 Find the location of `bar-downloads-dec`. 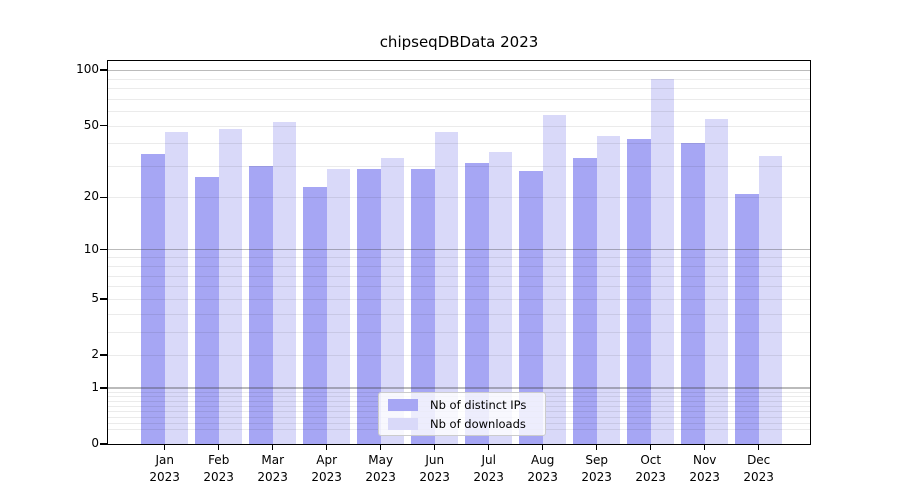

bar-downloads-dec is located at coordinates (770, 300).